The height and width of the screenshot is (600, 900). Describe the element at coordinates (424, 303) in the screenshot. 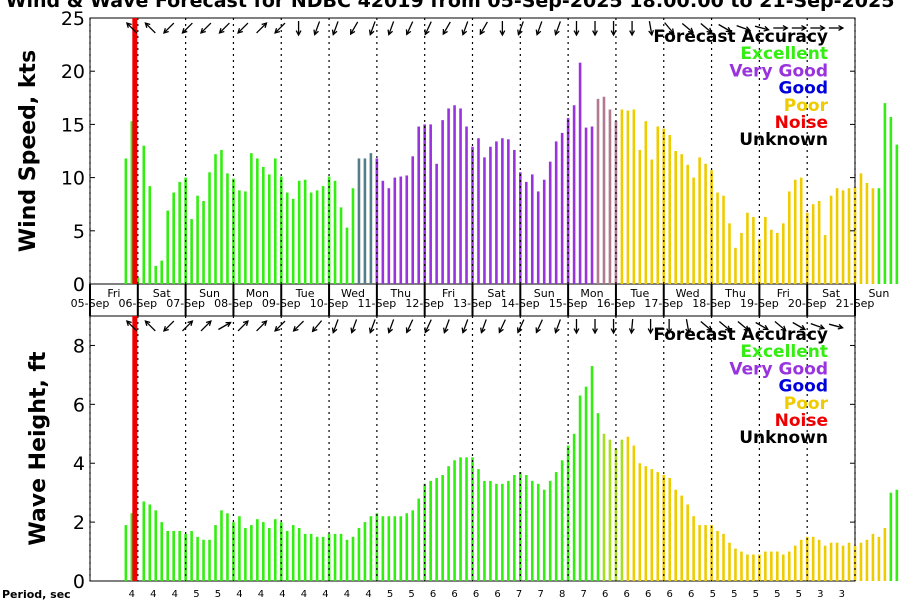

I see `date-label: 12-Sep` at that location.